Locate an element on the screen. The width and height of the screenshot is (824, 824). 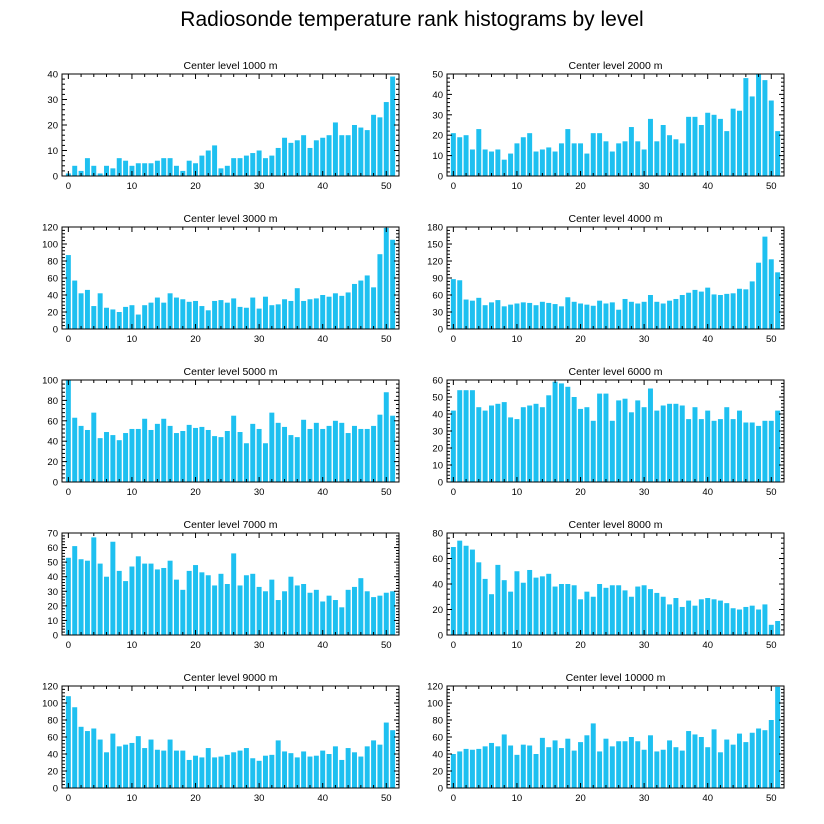
panel-title: Center level 3000 m is located at coordinates (231, 219).